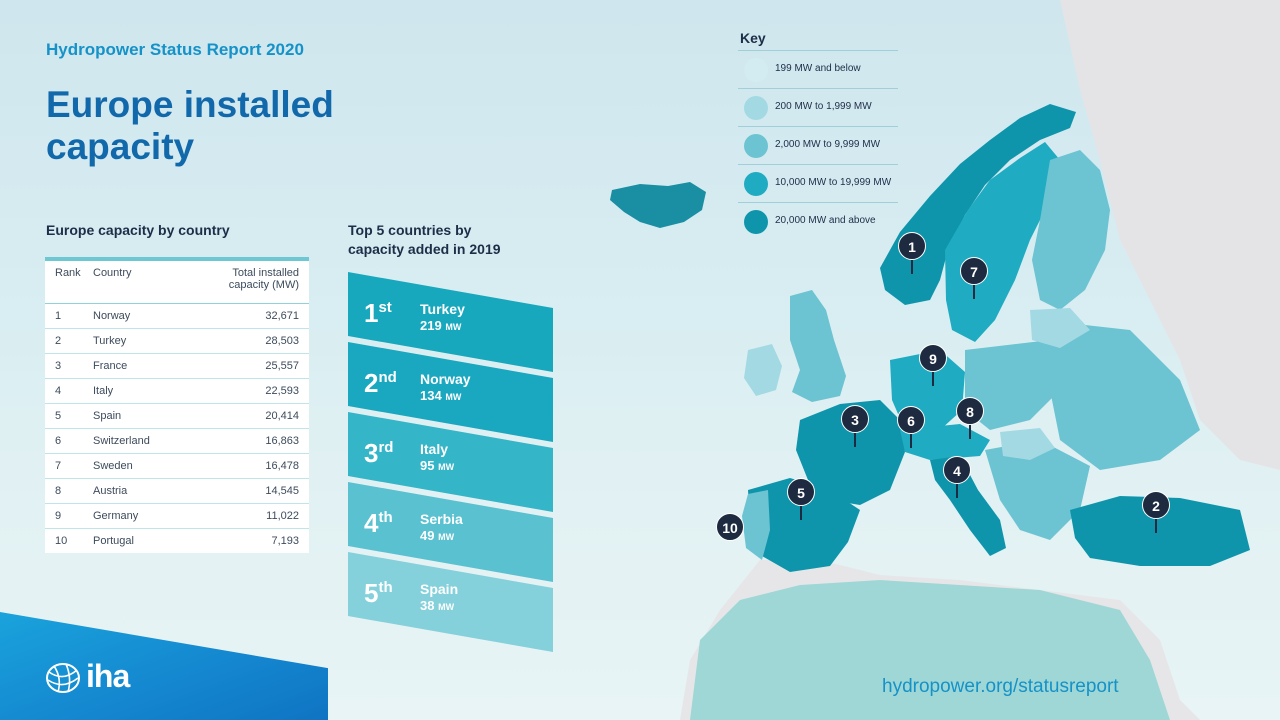 This screenshot has height=720, width=1280. I want to click on map-marker: 8, so click(970, 411).